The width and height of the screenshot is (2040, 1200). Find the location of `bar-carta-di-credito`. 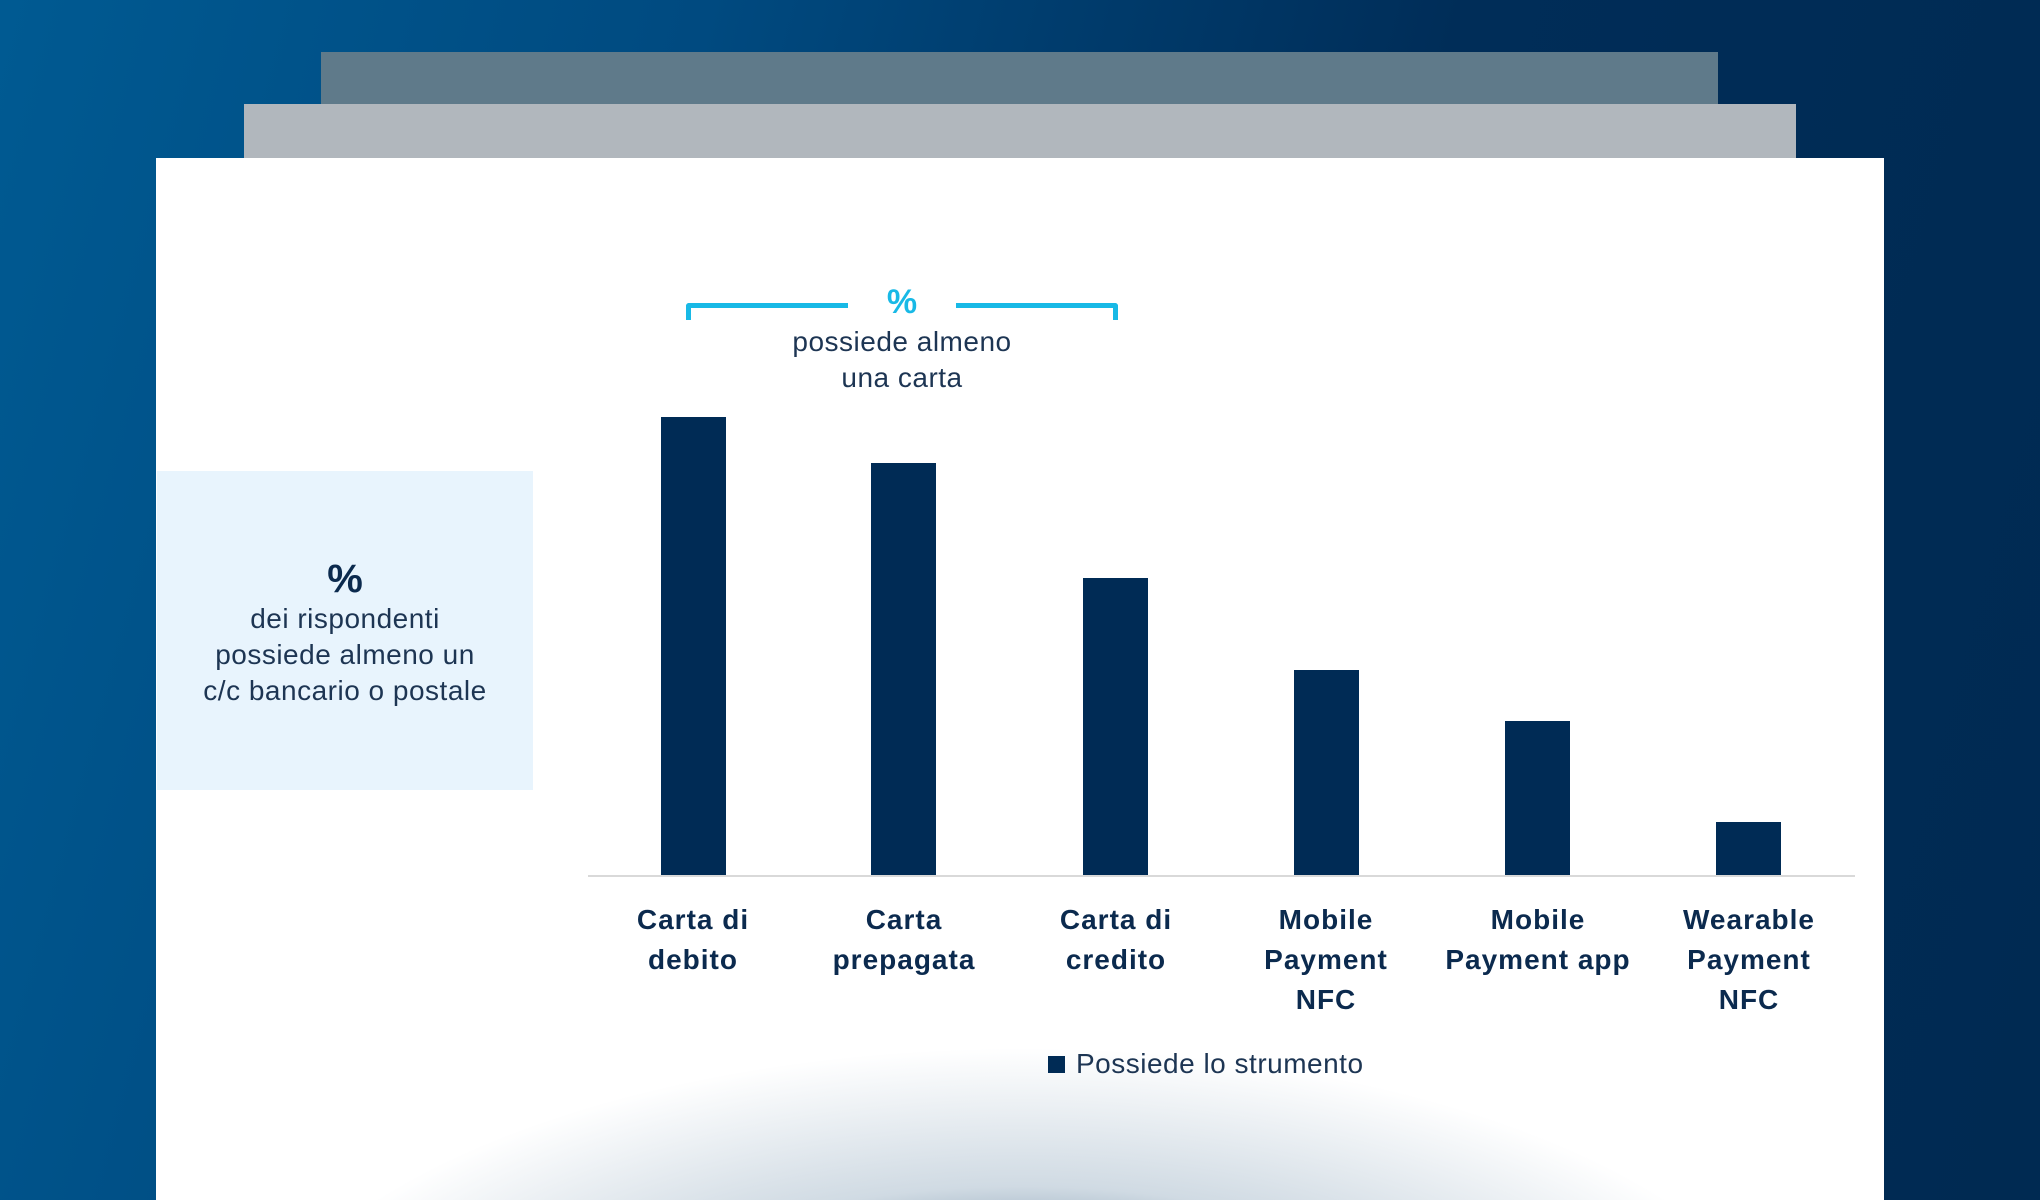

bar-carta-di-credito is located at coordinates (1115, 727).